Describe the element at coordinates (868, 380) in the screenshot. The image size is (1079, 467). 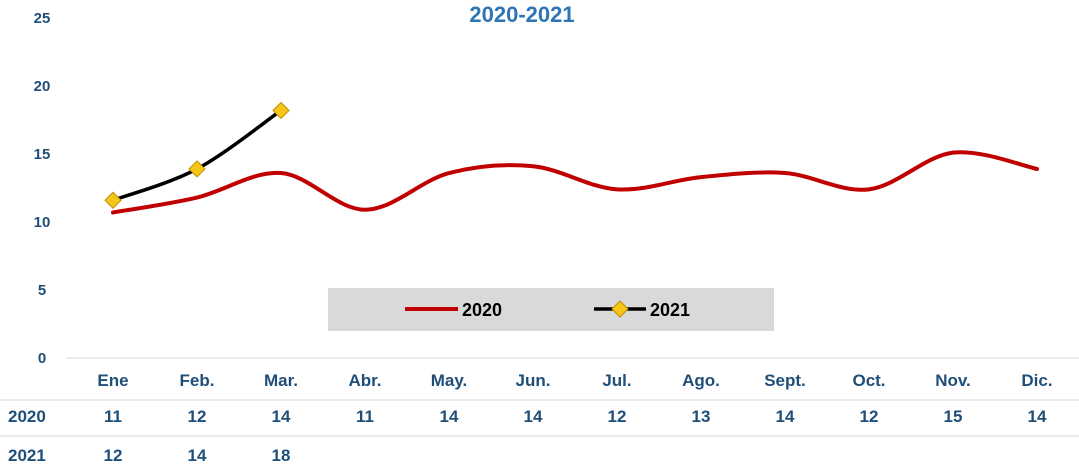
I see `category-label: Oct.` at that location.